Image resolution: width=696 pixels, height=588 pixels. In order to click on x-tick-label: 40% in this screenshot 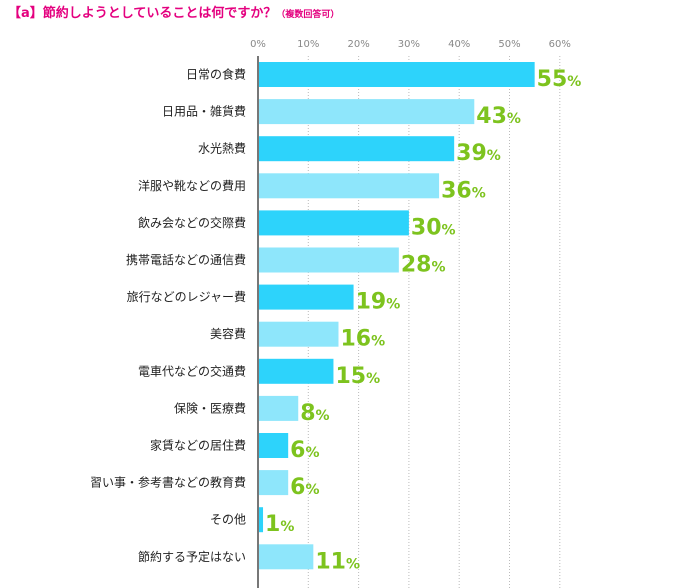, I will do `click(459, 44)`.